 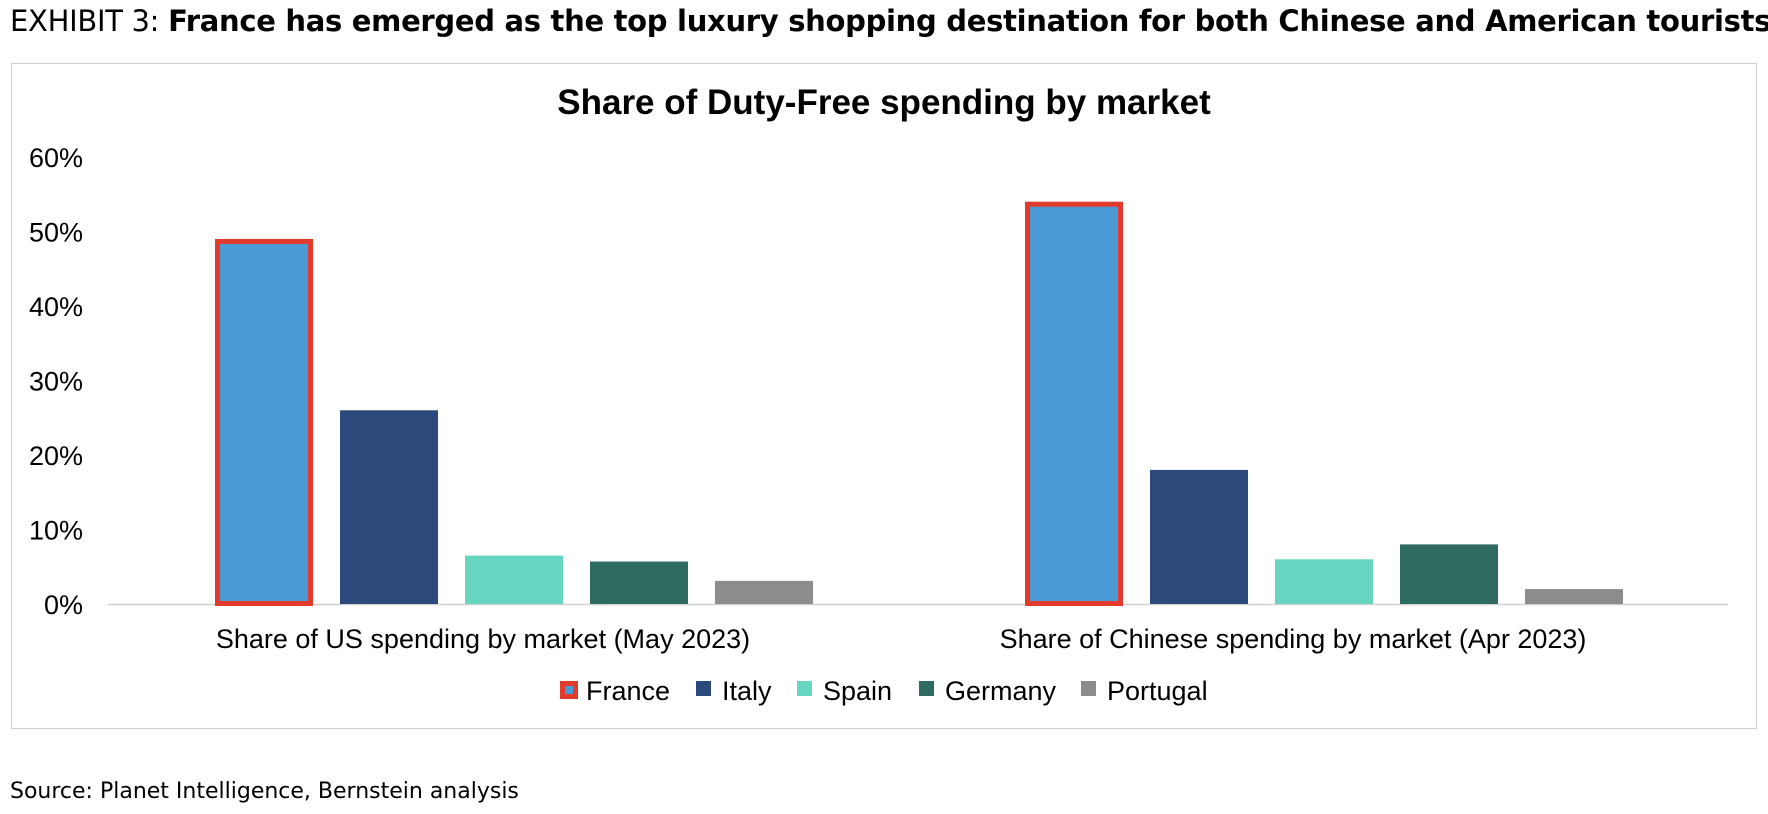 I want to click on legend-label-france: France, so click(x=628, y=691).